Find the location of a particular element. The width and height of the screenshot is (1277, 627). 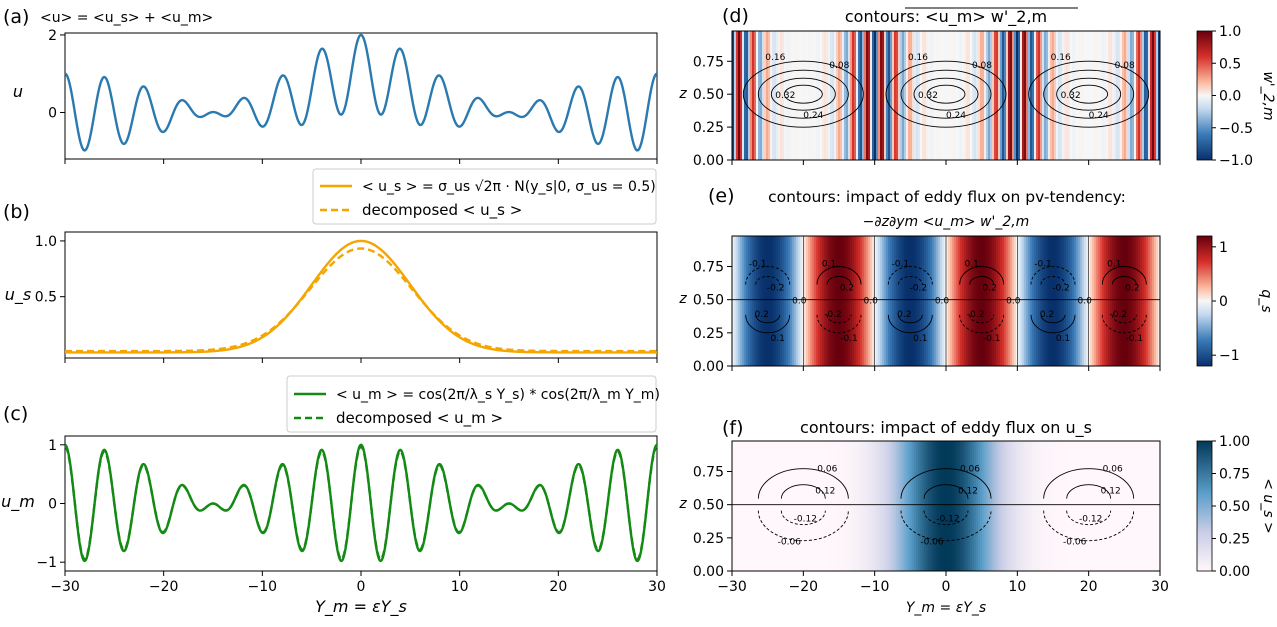

ticks-c: −30 −20 −10 0 10 20 30−101 is located at coordinates (351, 516).